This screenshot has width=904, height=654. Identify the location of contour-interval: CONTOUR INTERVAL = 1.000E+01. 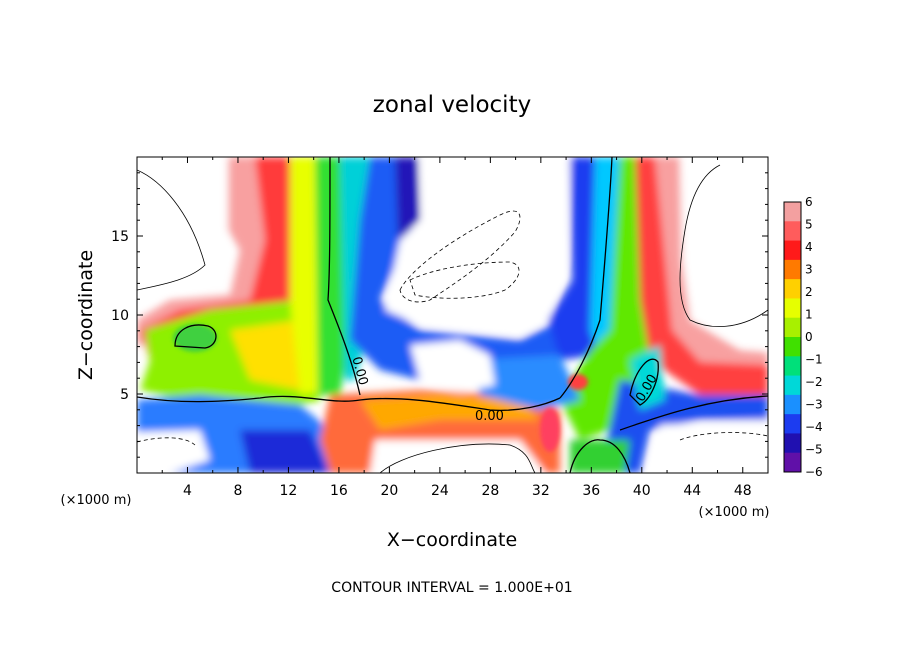
(451, 588).